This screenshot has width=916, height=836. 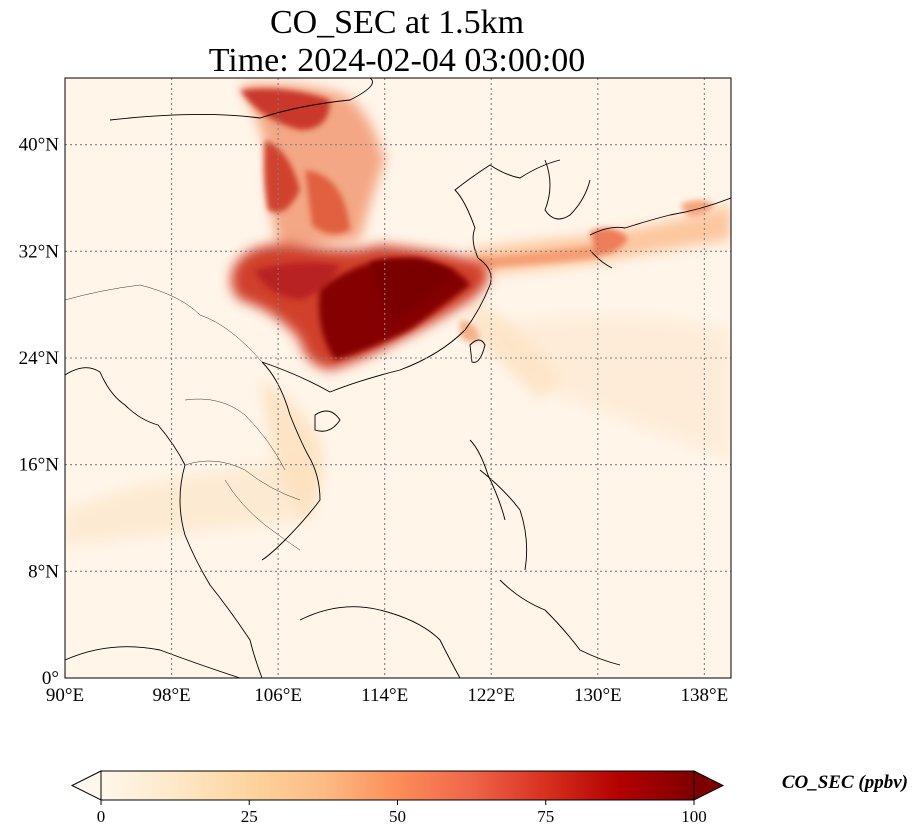 What do you see at coordinates (397, 785) in the screenshot?
I see `colorbar-gradient` at bounding box center [397, 785].